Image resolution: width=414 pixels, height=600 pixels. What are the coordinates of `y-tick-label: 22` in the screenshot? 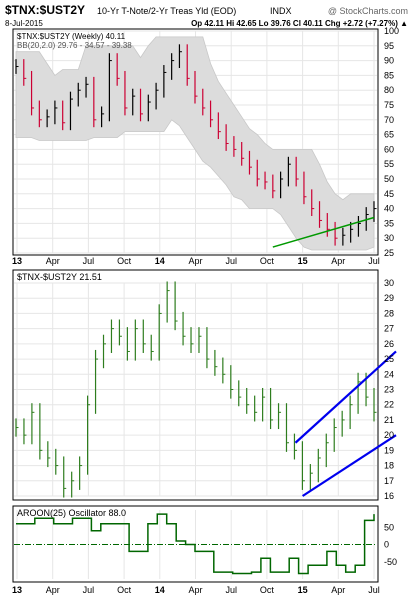 It's located at (389, 405).